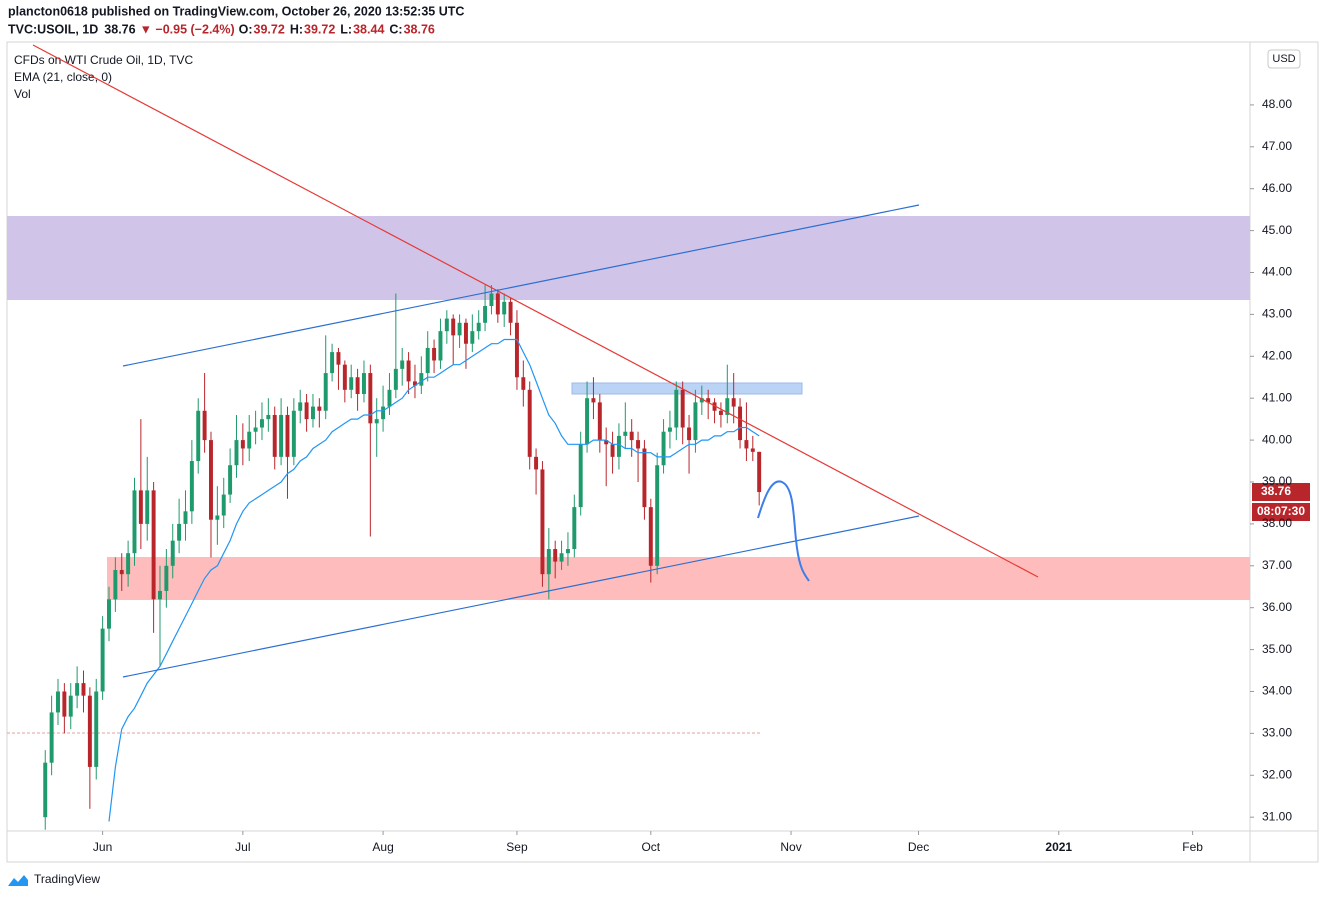 This screenshot has width=1325, height=903. Describe the element at coordinates (246, 29) in the screenshot. I see `ohlc-label: O:` at that location.